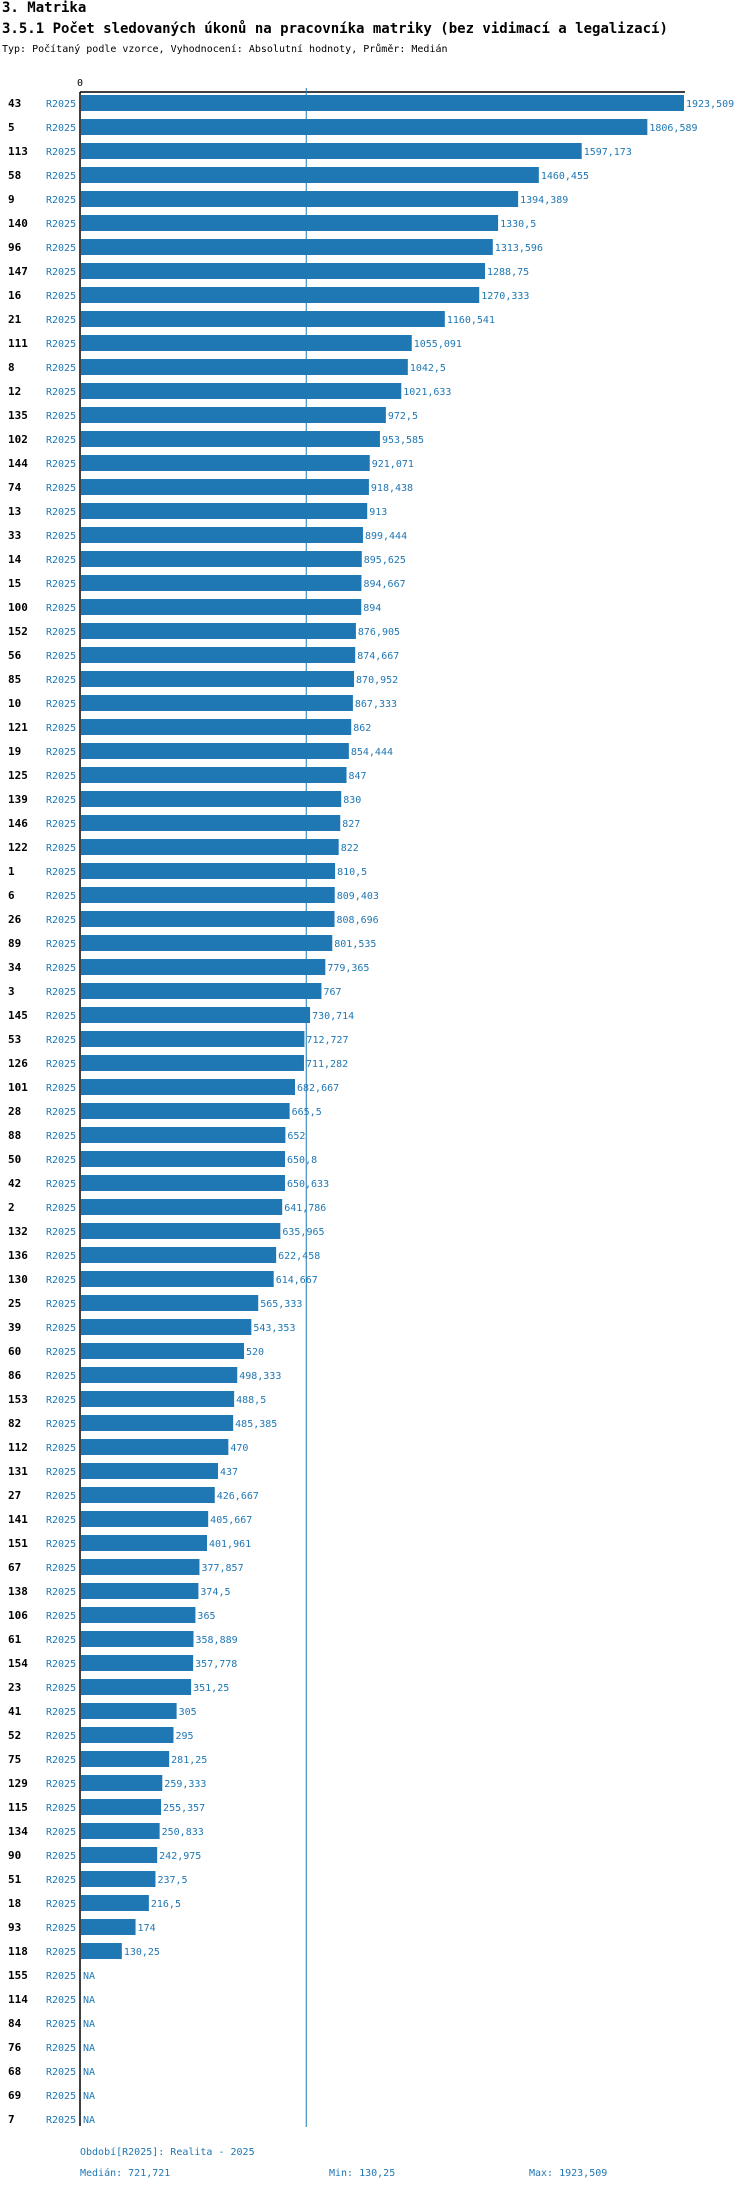 This screenshot has height=2192, width=750. What do you see at coordinates (255, 1352) in the screenshot?
I see `data-label: 520` at bounding box center [255, 1352].